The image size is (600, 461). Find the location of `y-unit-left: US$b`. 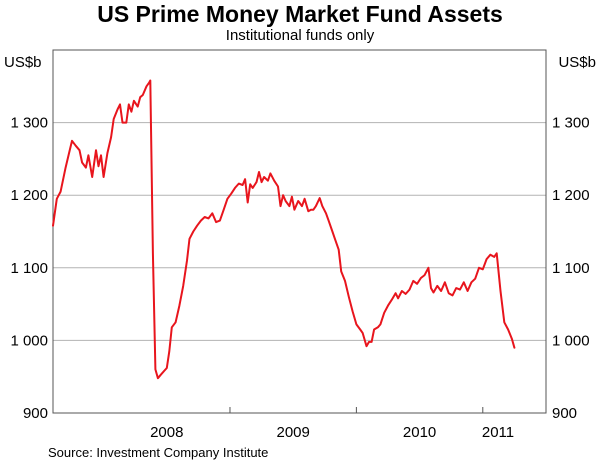

y-unit-left: US$b is located at coordinates (23, 62).